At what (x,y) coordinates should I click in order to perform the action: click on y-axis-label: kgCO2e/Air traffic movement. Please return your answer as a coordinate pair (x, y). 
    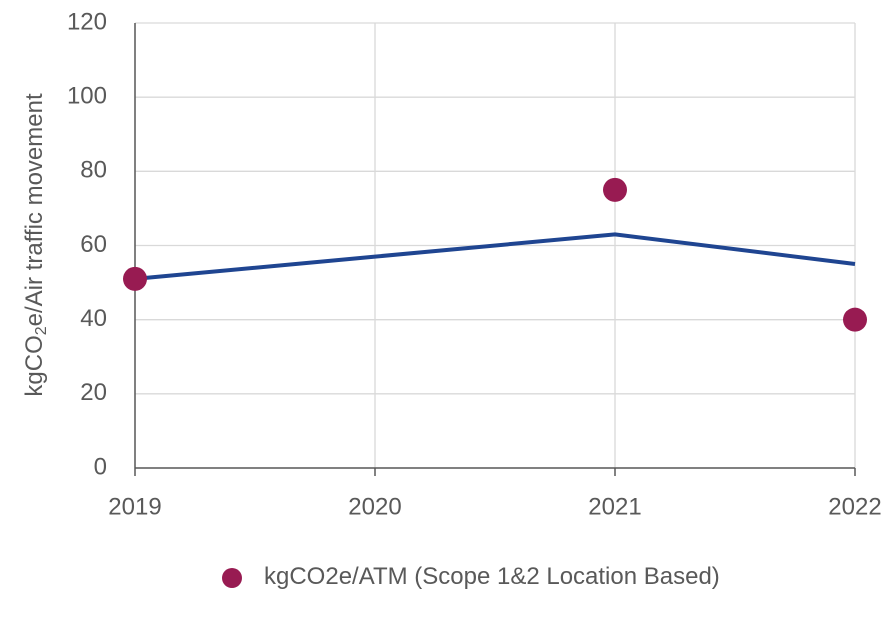
    Looking at the image, I should click on (35, 245).